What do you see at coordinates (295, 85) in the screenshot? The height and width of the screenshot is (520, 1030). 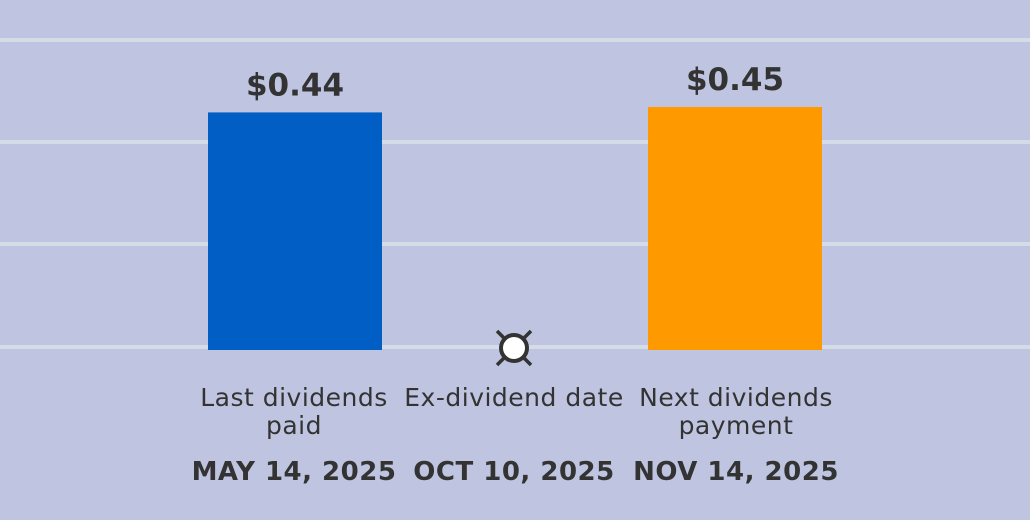 I see `data-label-0: $0.44` at bounding box center [295, 85].